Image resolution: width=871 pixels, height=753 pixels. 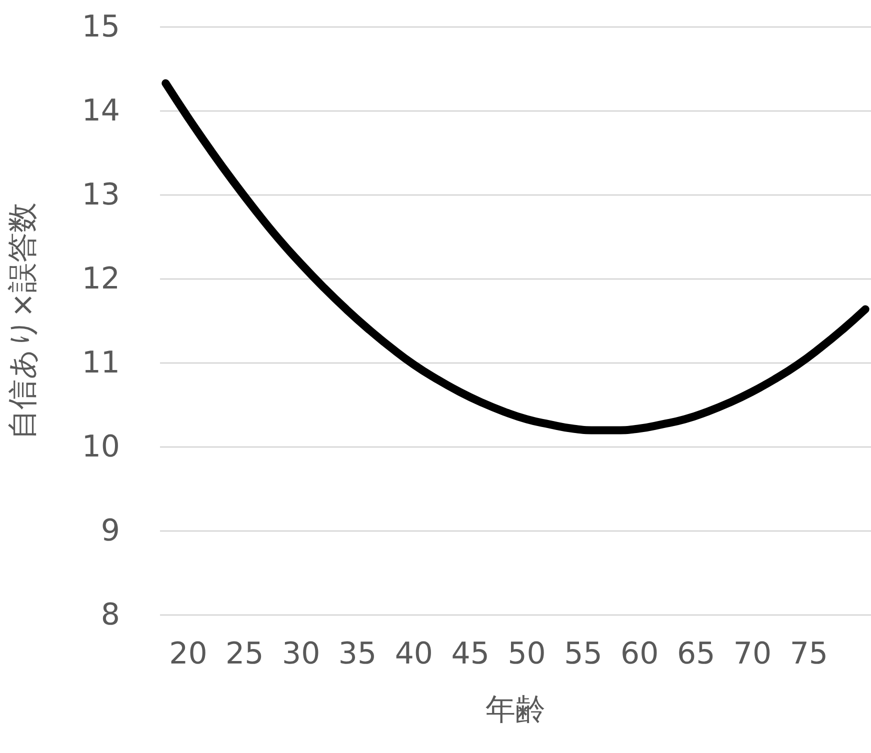 What do you see at coordinates (583, 654) in the screenshot?
I see `x-tick-label: 55` at bounding box center [583, 654].